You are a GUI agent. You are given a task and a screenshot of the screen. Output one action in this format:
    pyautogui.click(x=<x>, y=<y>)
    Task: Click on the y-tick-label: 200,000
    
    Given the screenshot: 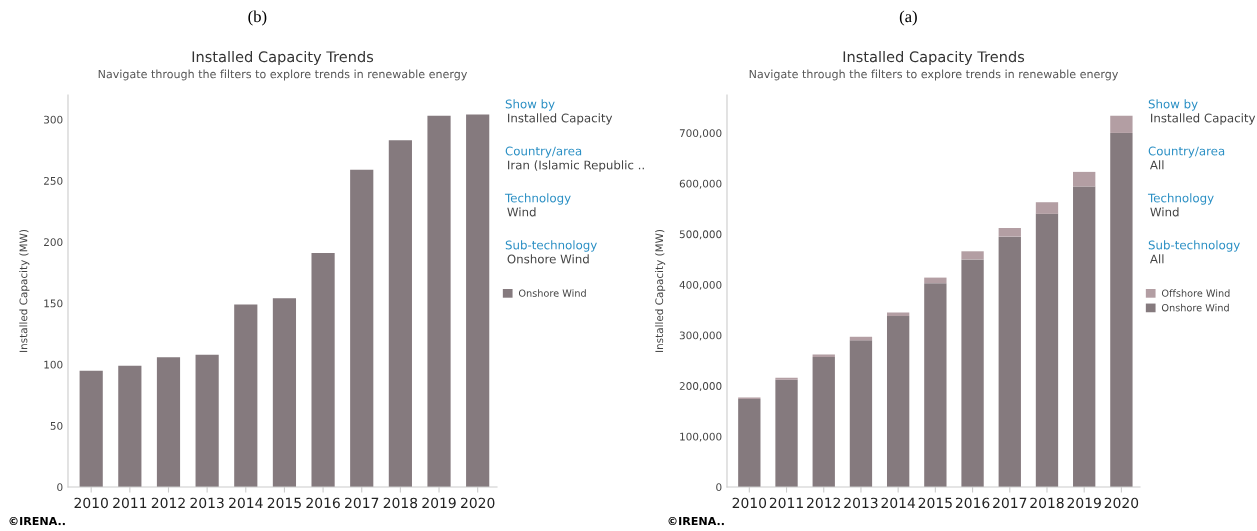 What is the action you would take?
    pyautogui.click(x=700, y=387)
    